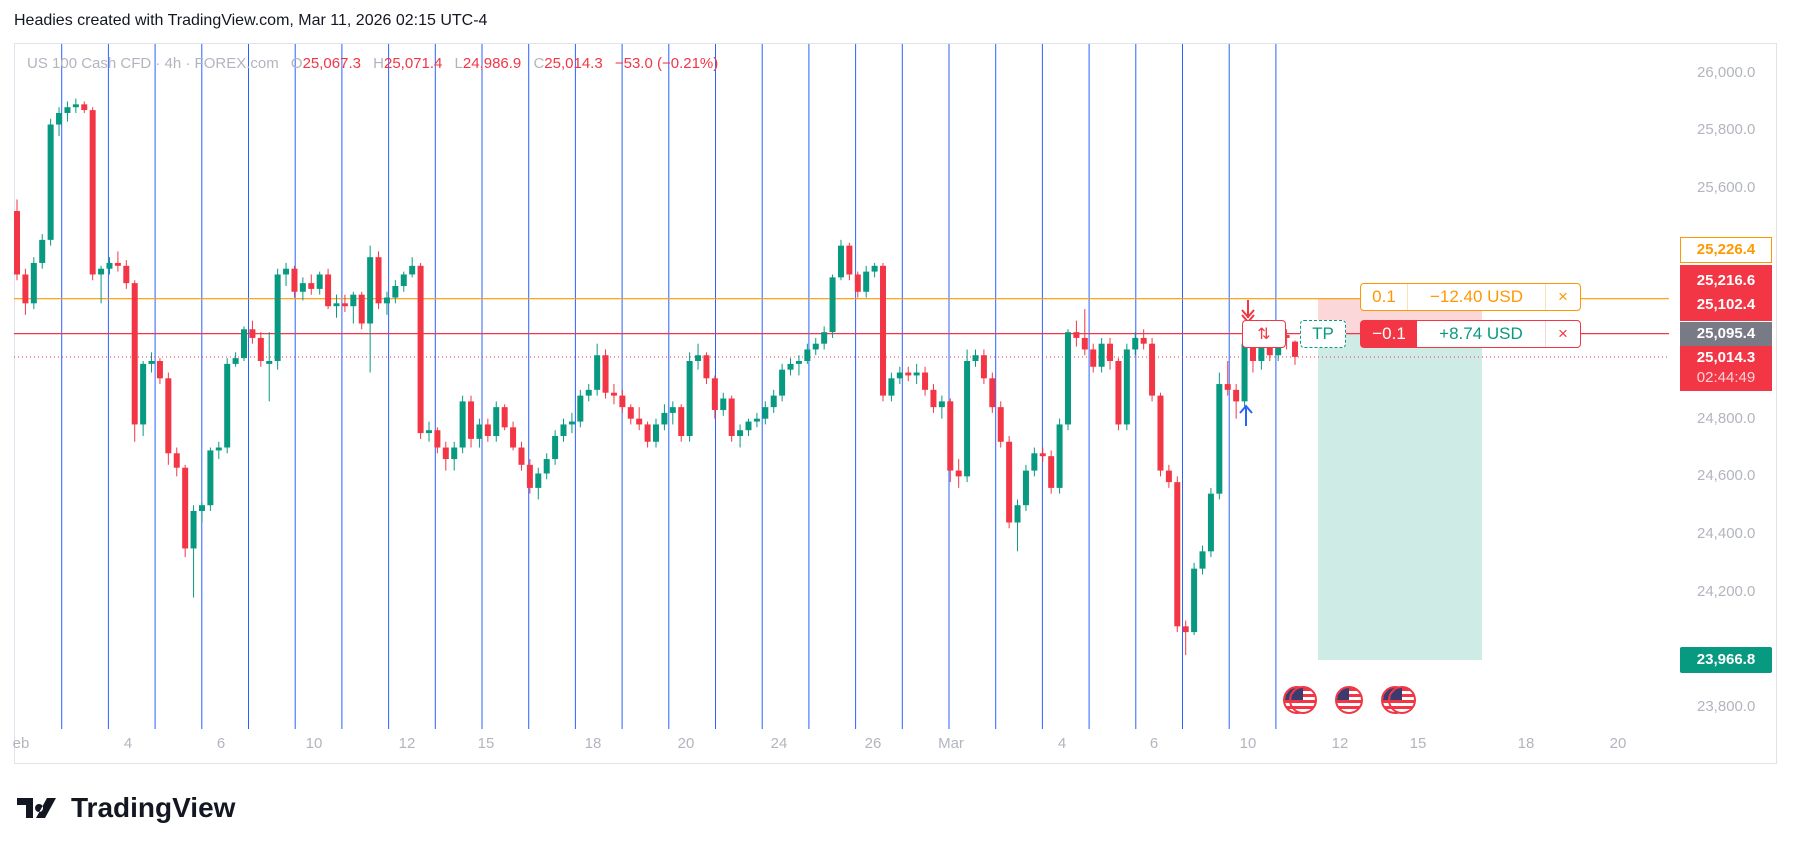 The height and width of the screenshot is (853, 1793). What do you see at coordinates (1389, 334) in the screenshot?
I see `position-qty: −0.1` at bounding box center [1389, 334].